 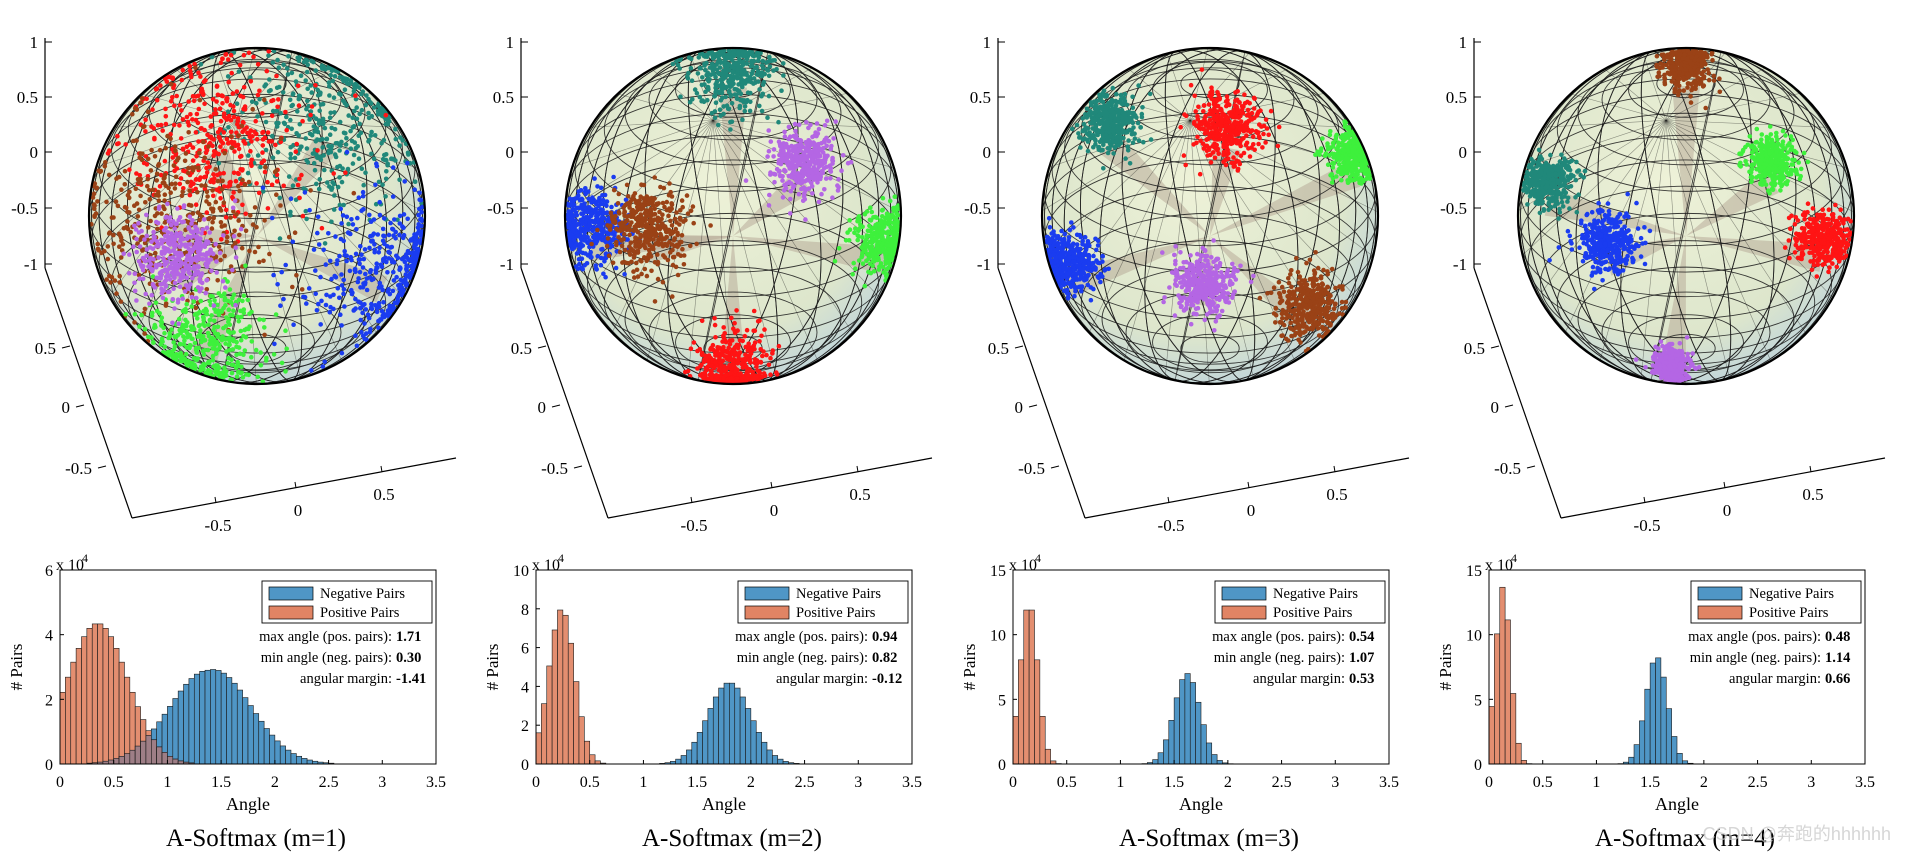 What do you see at coordinates (987, 42) in the screenshot?
I see `z-tick-label: 1` at bounding box center [987, 42].